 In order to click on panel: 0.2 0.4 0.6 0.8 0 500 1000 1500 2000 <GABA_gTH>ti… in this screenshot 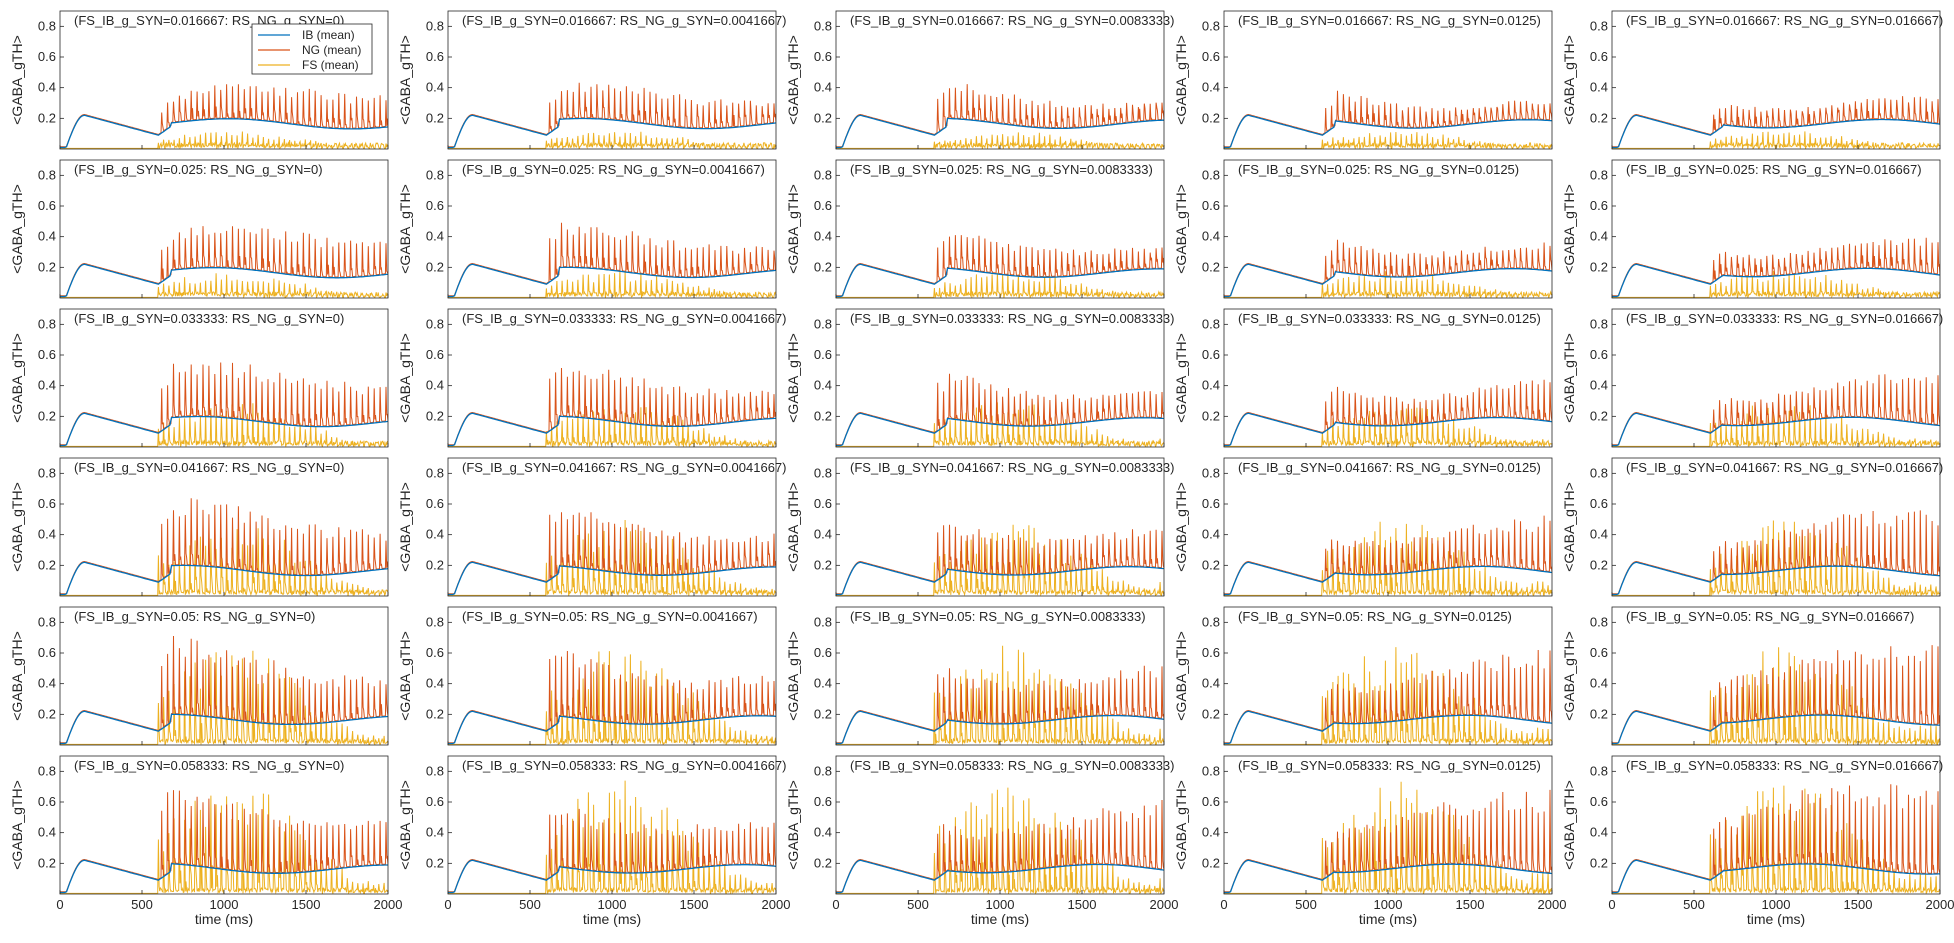, I will do `click(593, 841)`.